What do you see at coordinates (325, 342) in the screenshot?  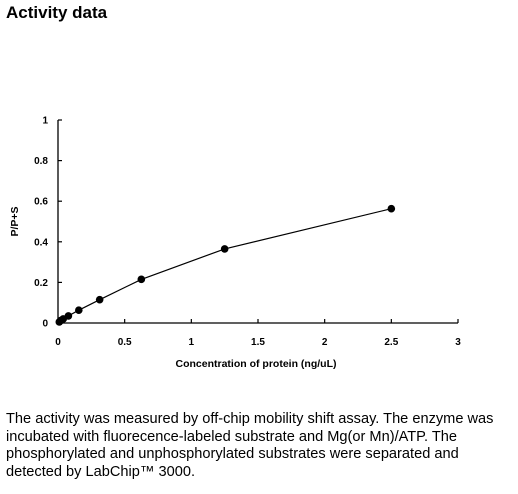 I see `x-tick-label: 2` at bounding box center [325, 342].